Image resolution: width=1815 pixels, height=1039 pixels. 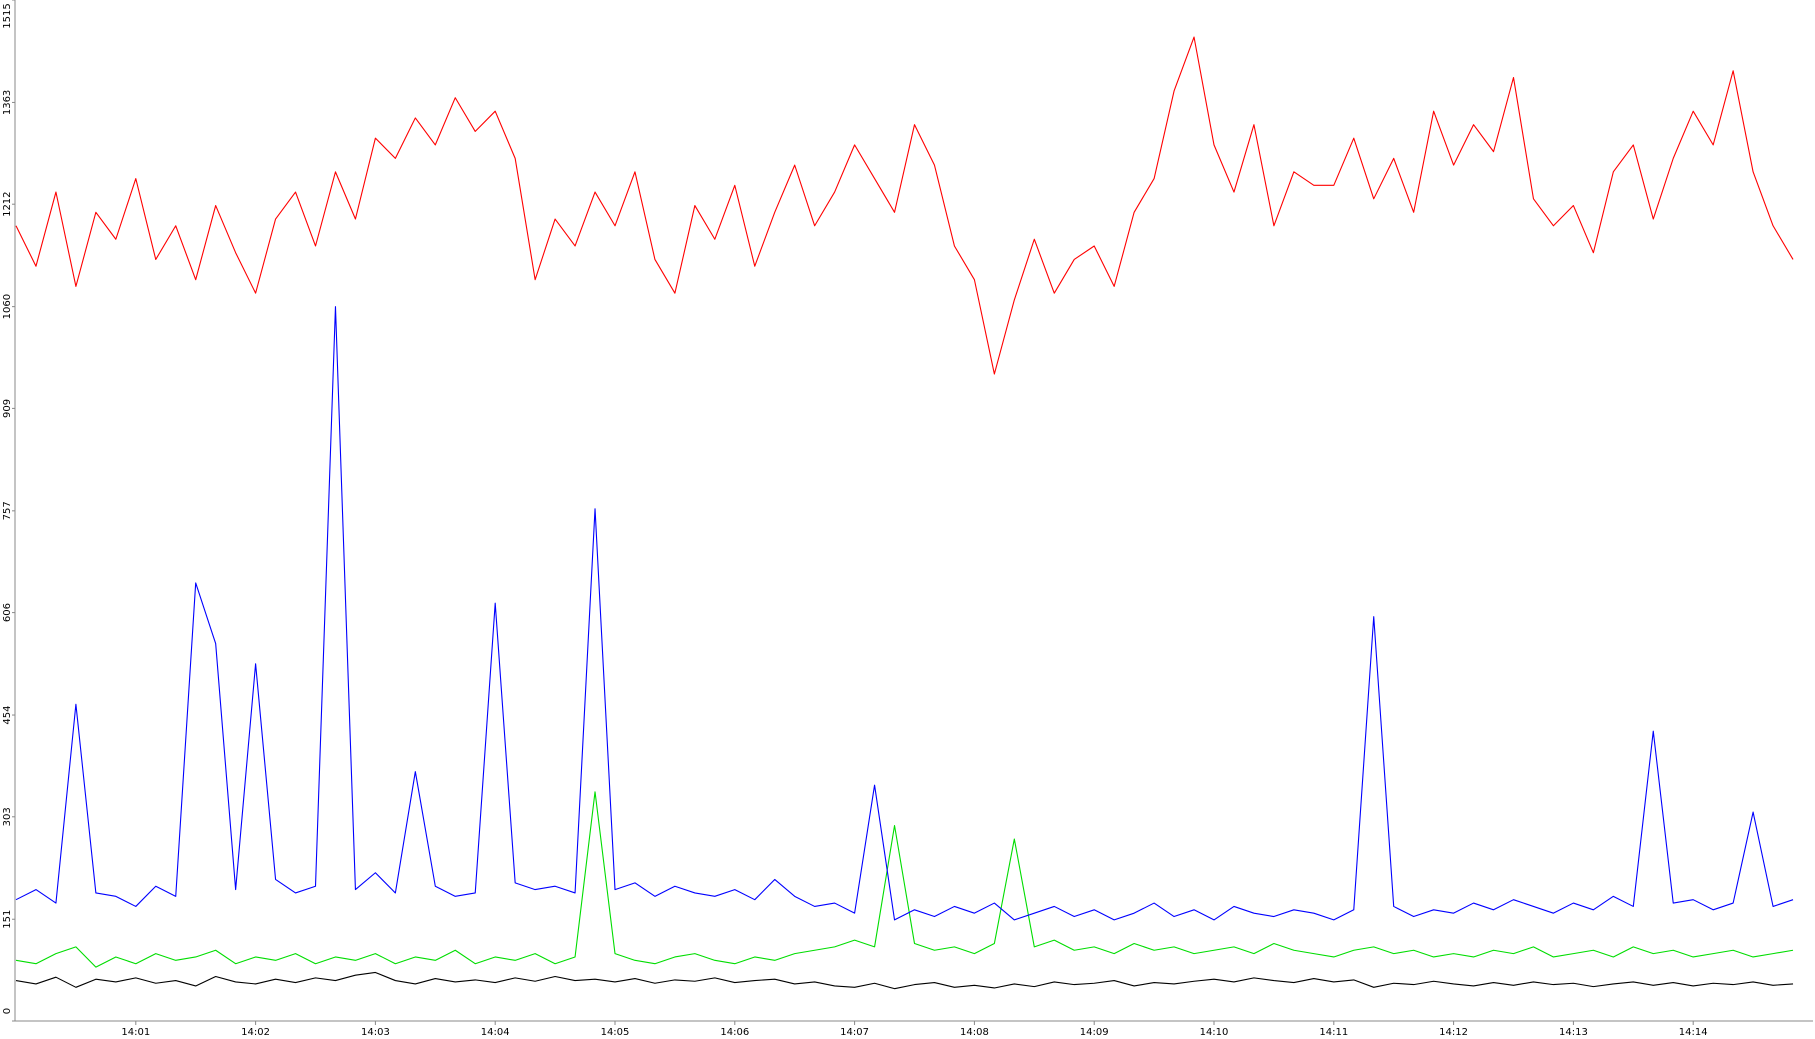 I want to click on y-tick-label: 1363, so click(x=7, y=102).